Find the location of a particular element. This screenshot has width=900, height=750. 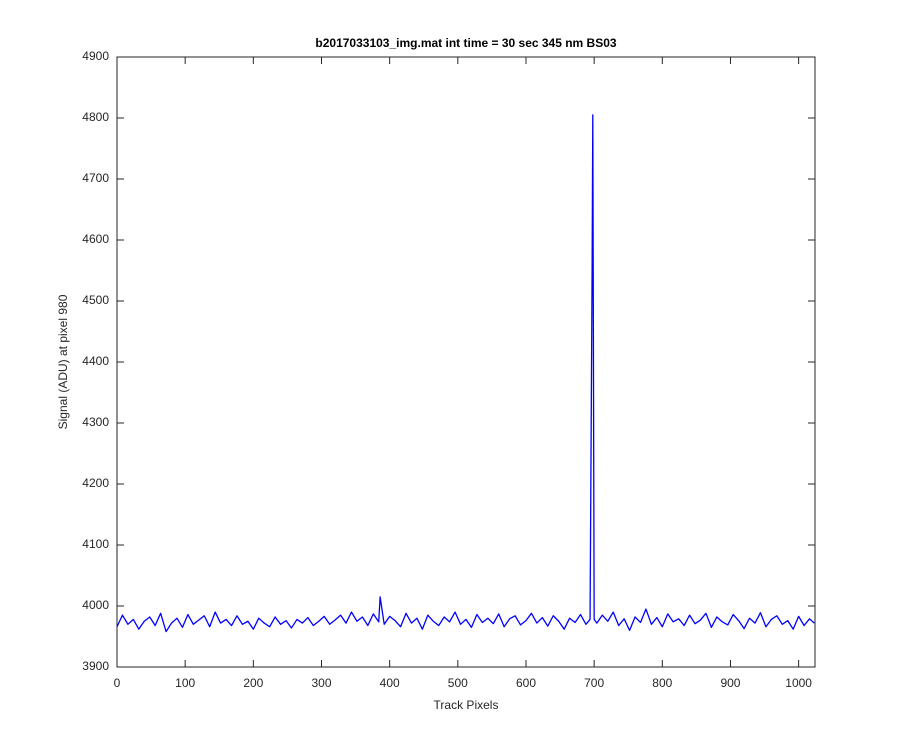

y-tick-label: 4200 is located at coordinates (95, 483).